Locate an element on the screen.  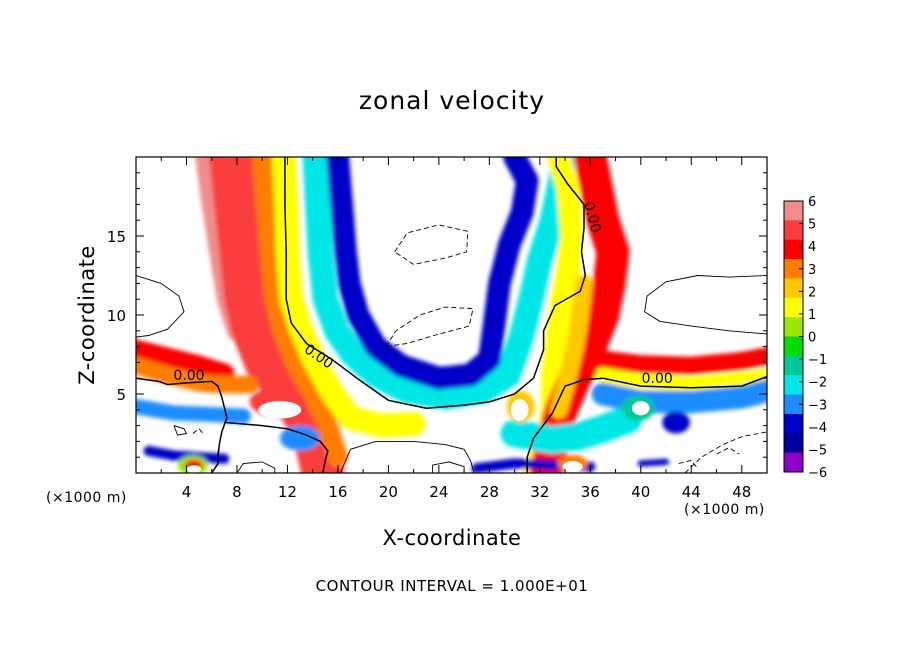
colorbar-label: −4 is located at coordinates (817, 428).